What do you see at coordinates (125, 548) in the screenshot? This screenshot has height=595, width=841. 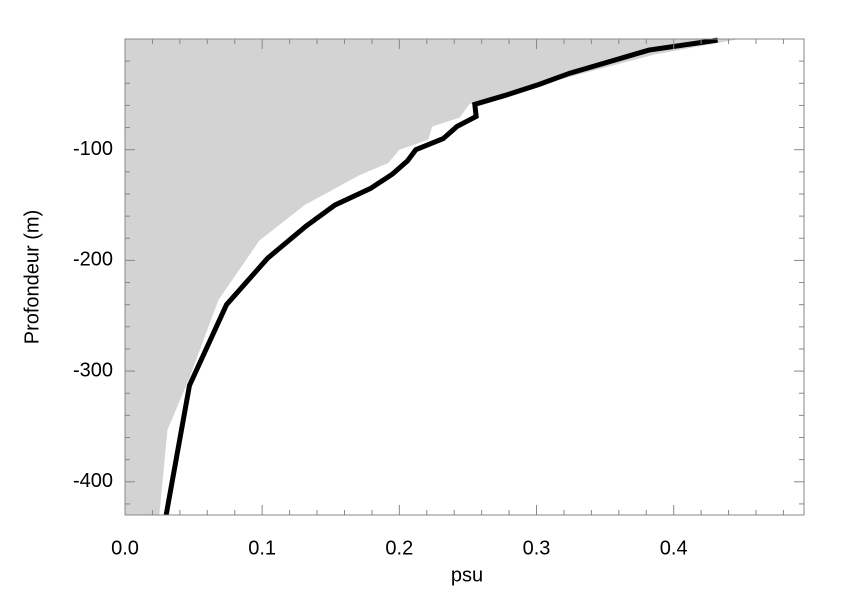 I see `x-tick-label: 0.0` at bounding box center [125, 548].